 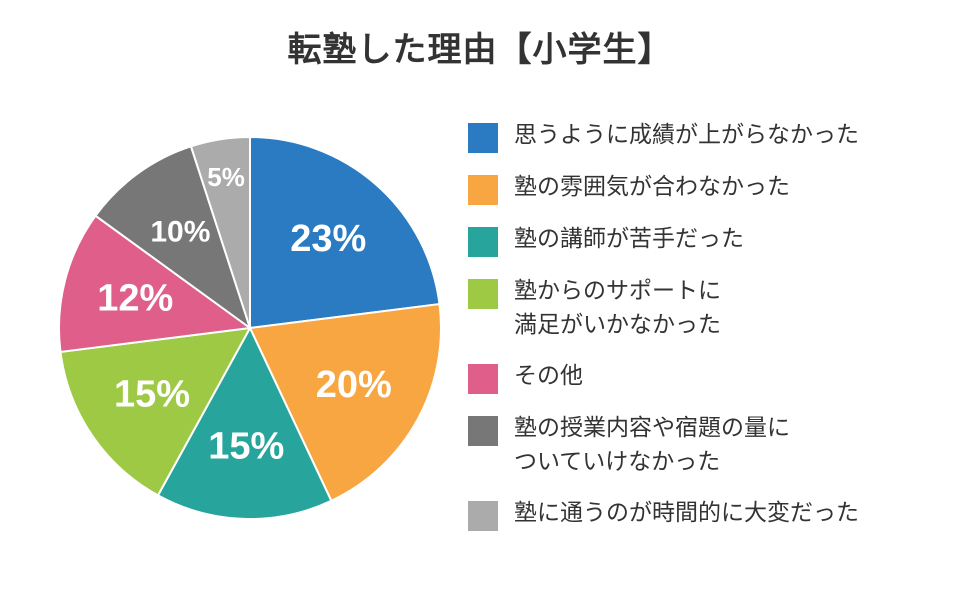 I want to click on legend-item-4: 塾からのサポートに 満足がいかなかった, so click(x=708, y=308).